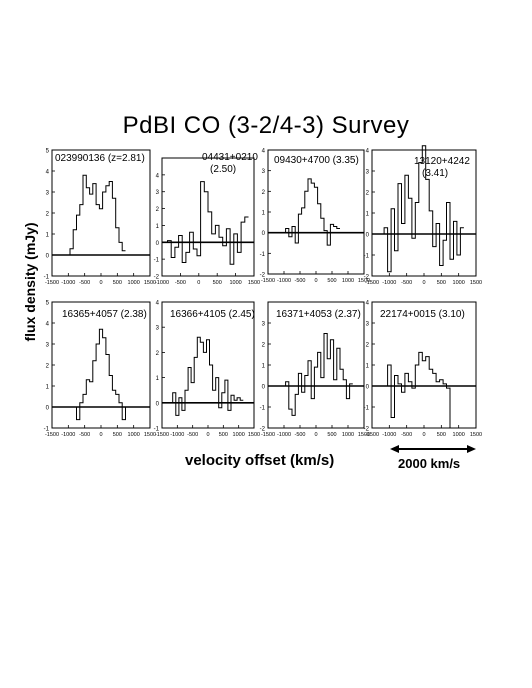  I want to click on panel-title: 13120+4242 (3.41), so click(442, 167).